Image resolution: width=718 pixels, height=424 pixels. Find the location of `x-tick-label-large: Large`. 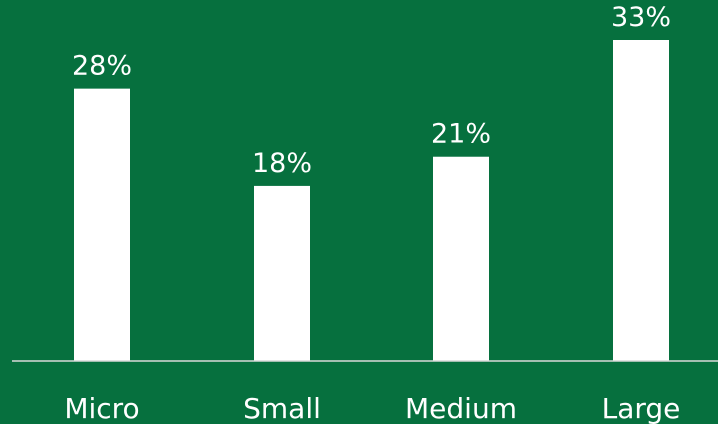

x-tick-label-large: Large is located at coordinates (641, 408).